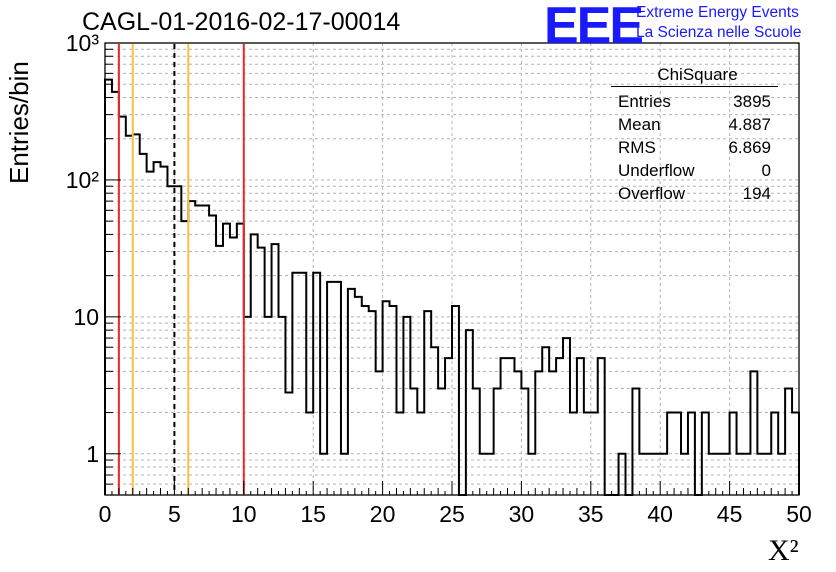 The height and width of the screenshot is (572, 836). I want to click on stat-row-mean: Mean 4.887, so click(694, 124).